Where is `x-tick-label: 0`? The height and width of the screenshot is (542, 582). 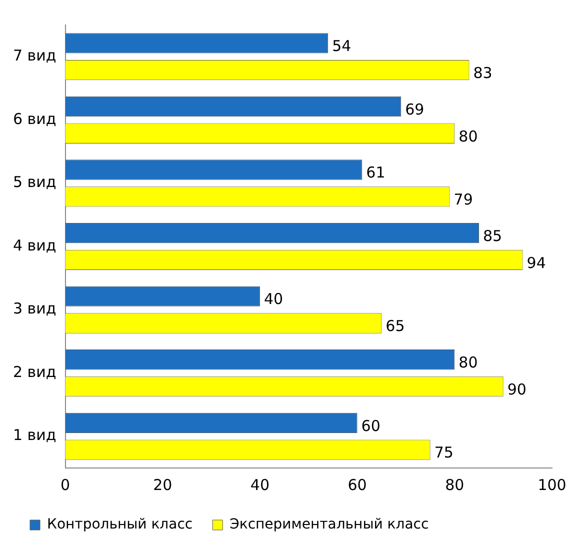
x-tick-label: 0 is located at coordinates (65, 485).